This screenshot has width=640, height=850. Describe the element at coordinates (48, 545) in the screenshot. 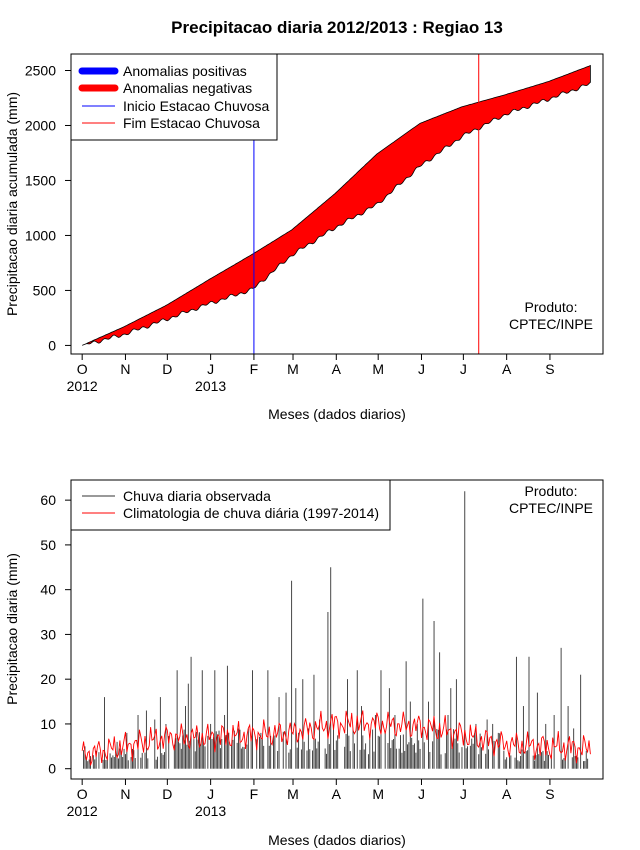

I see `y-tick-label: 50` at that location.